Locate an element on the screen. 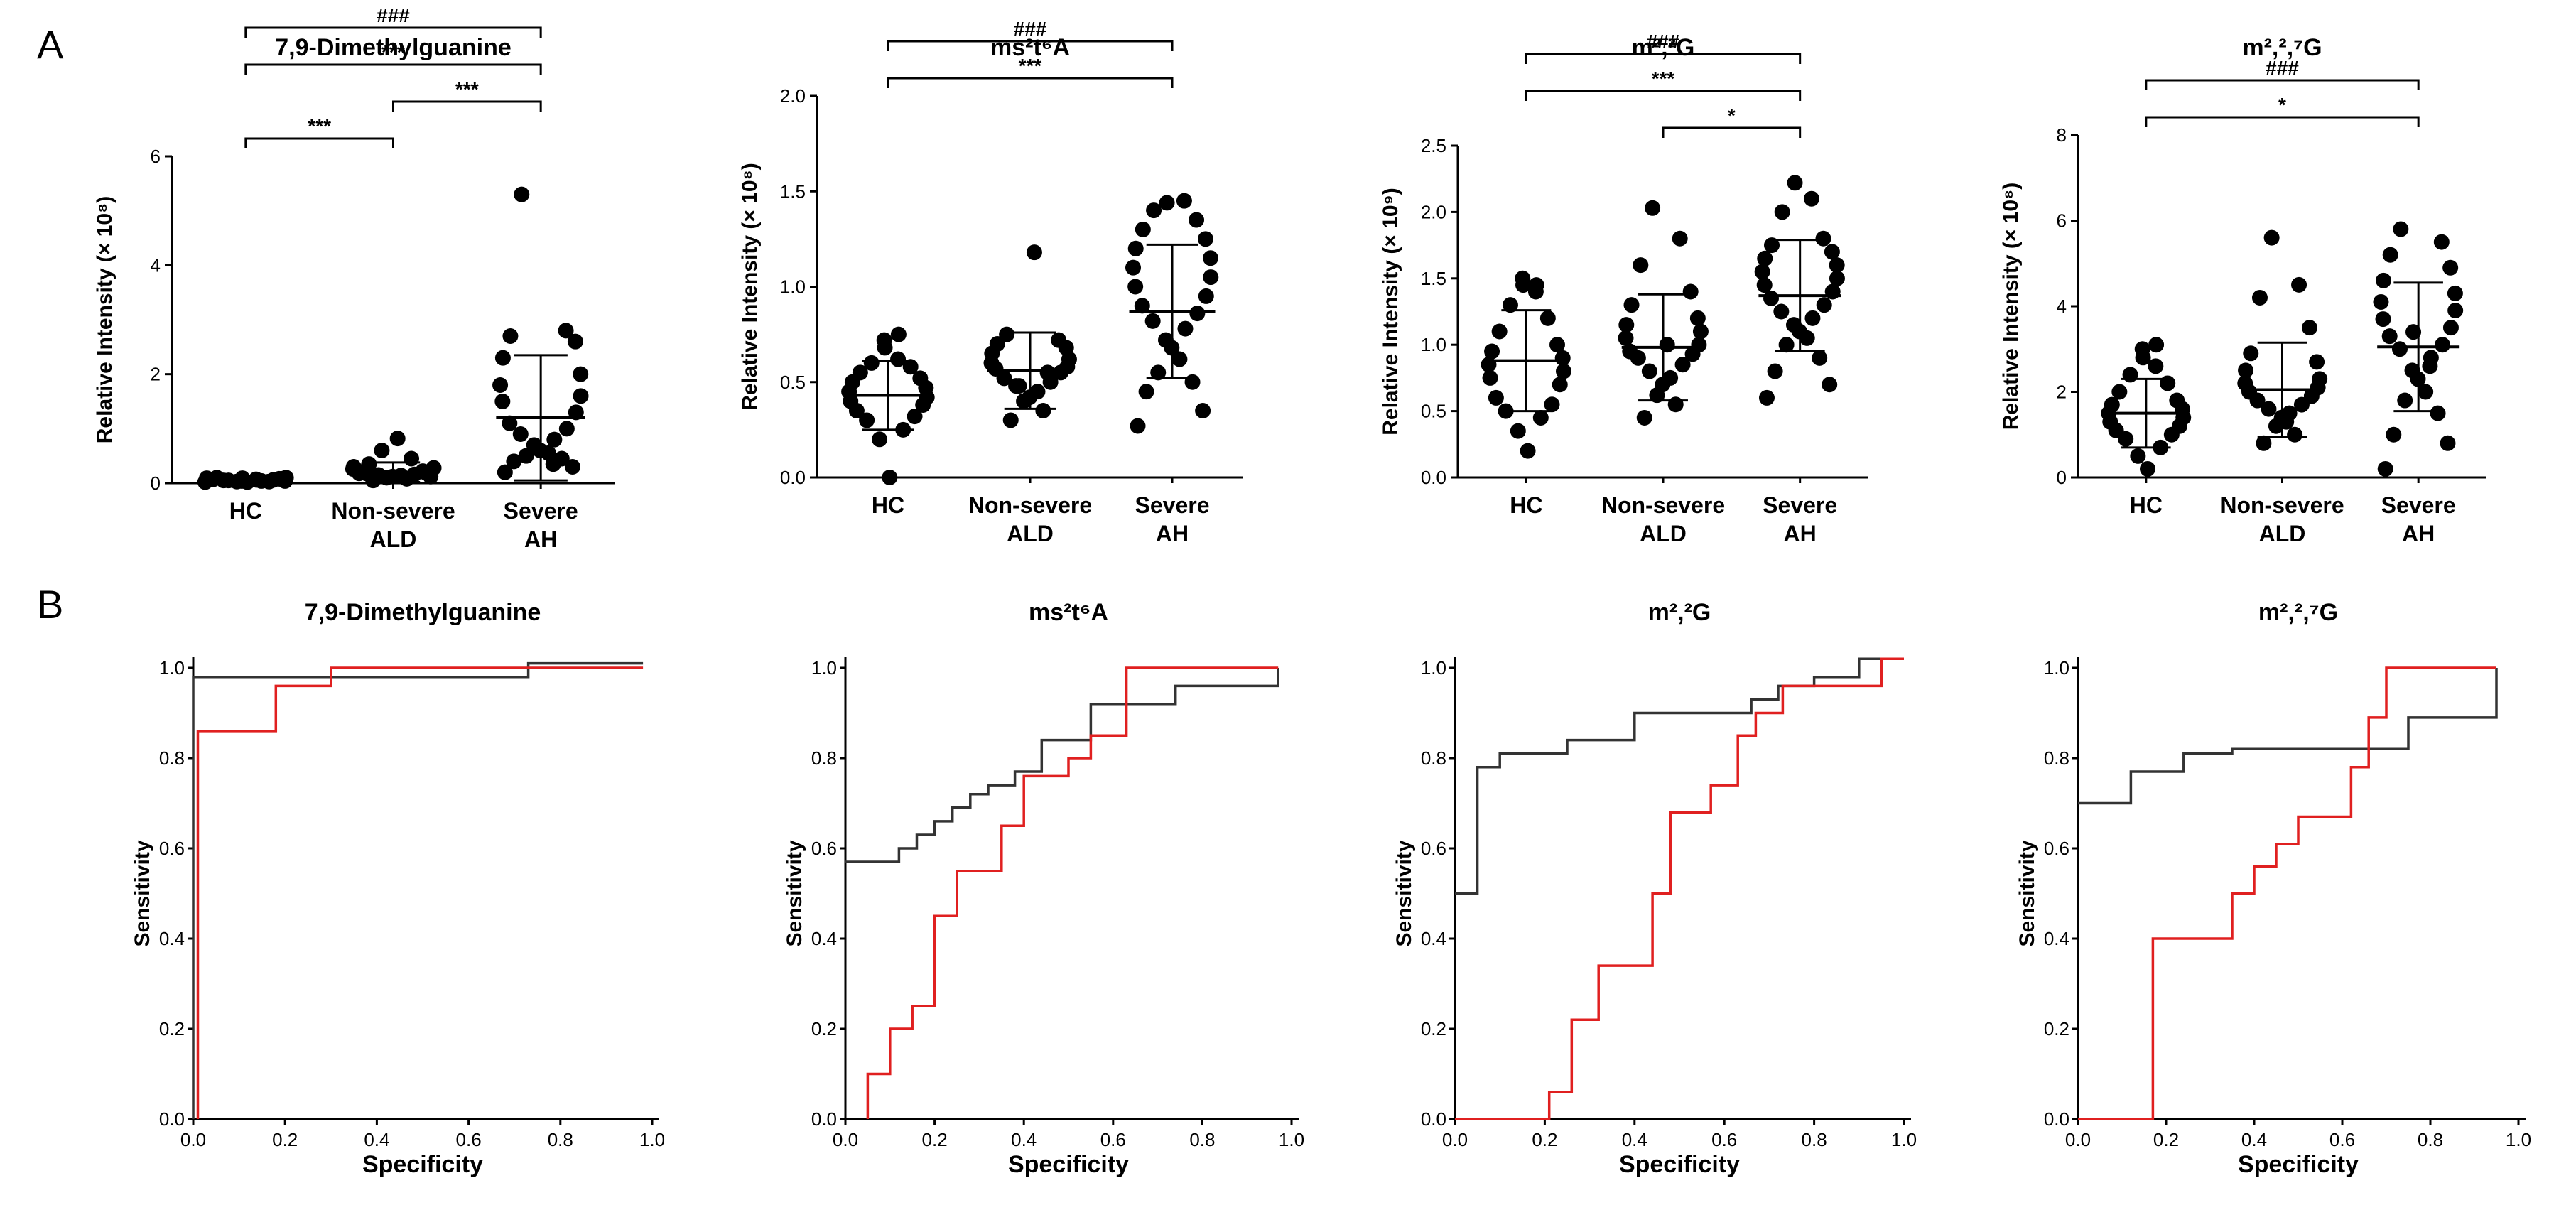  significance-label: ### is located at coordinates (2282, 68).